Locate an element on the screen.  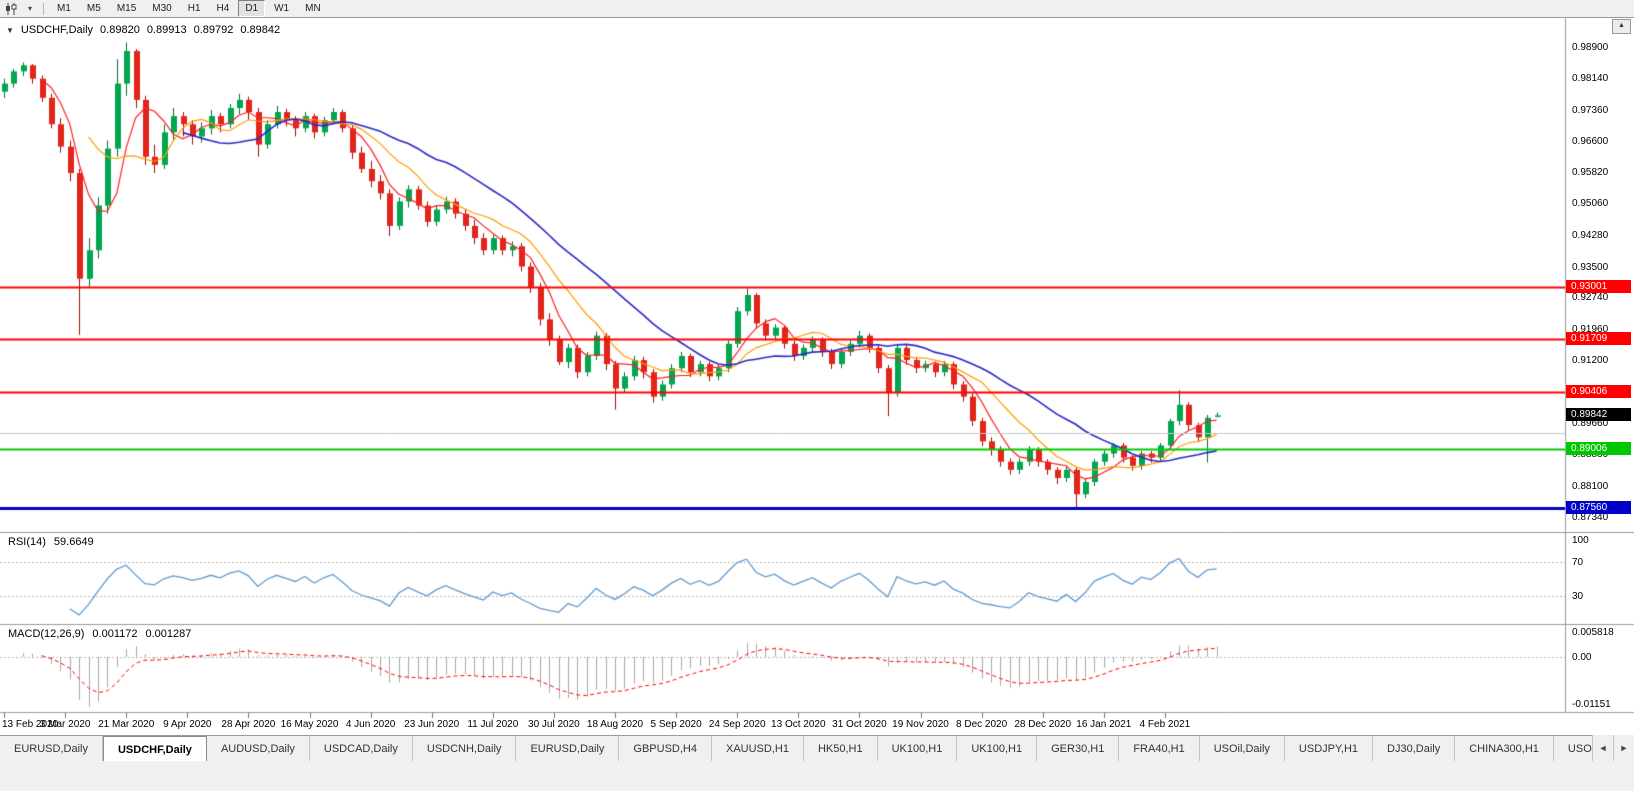
timeframe-button-w1: W1 is located at coordinates (282, 8).